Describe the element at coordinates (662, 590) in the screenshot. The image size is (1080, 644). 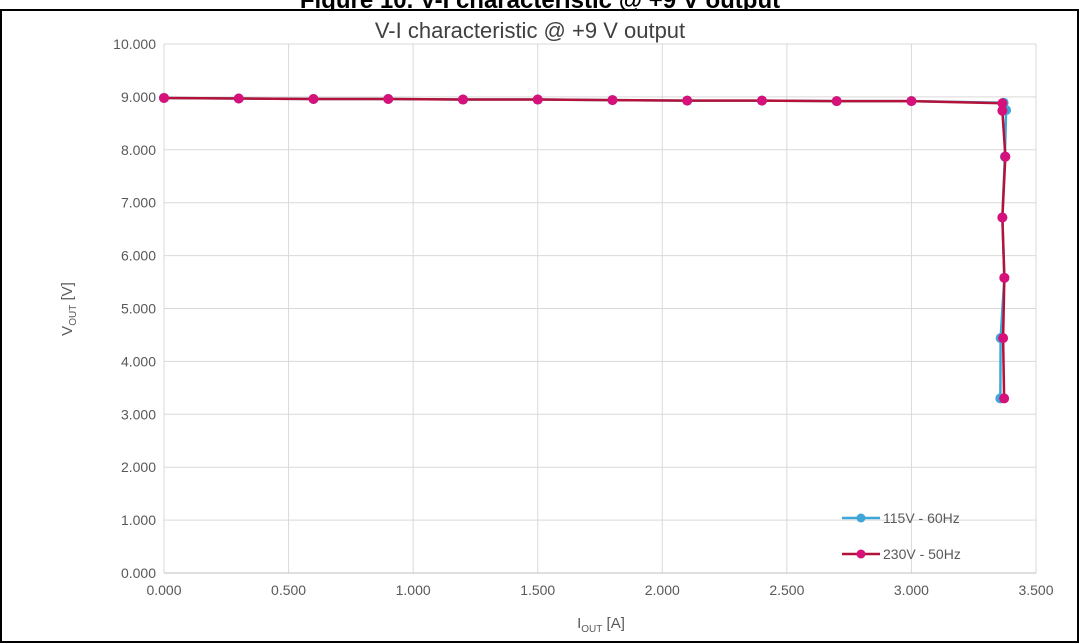
I see `x-tick-label: 2.000` at that location.